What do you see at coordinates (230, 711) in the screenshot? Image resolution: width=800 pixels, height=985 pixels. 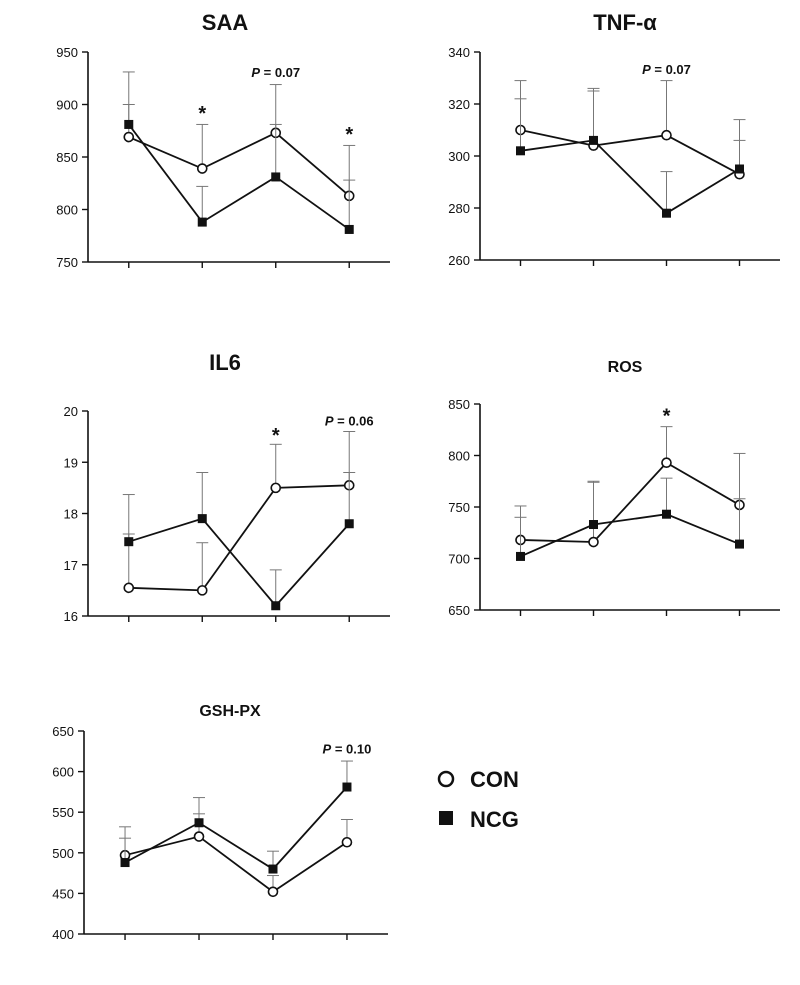 I see `chart-title-gsh: GSH-PX` at bounding box center [230, 711].